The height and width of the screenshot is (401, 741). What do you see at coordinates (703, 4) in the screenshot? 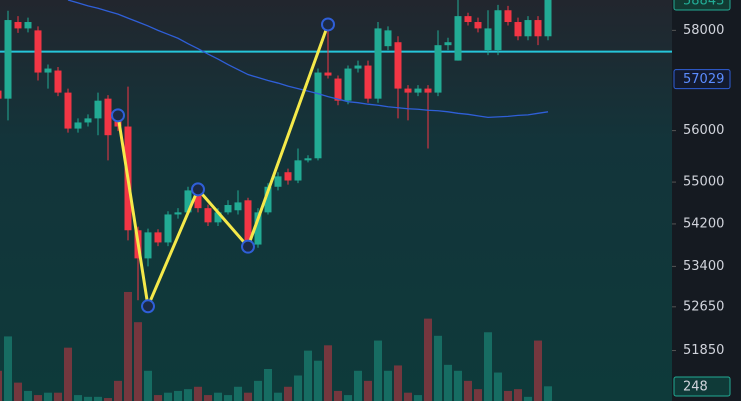
I see `last-price-label: 58843` at bounding box center [703, 4].